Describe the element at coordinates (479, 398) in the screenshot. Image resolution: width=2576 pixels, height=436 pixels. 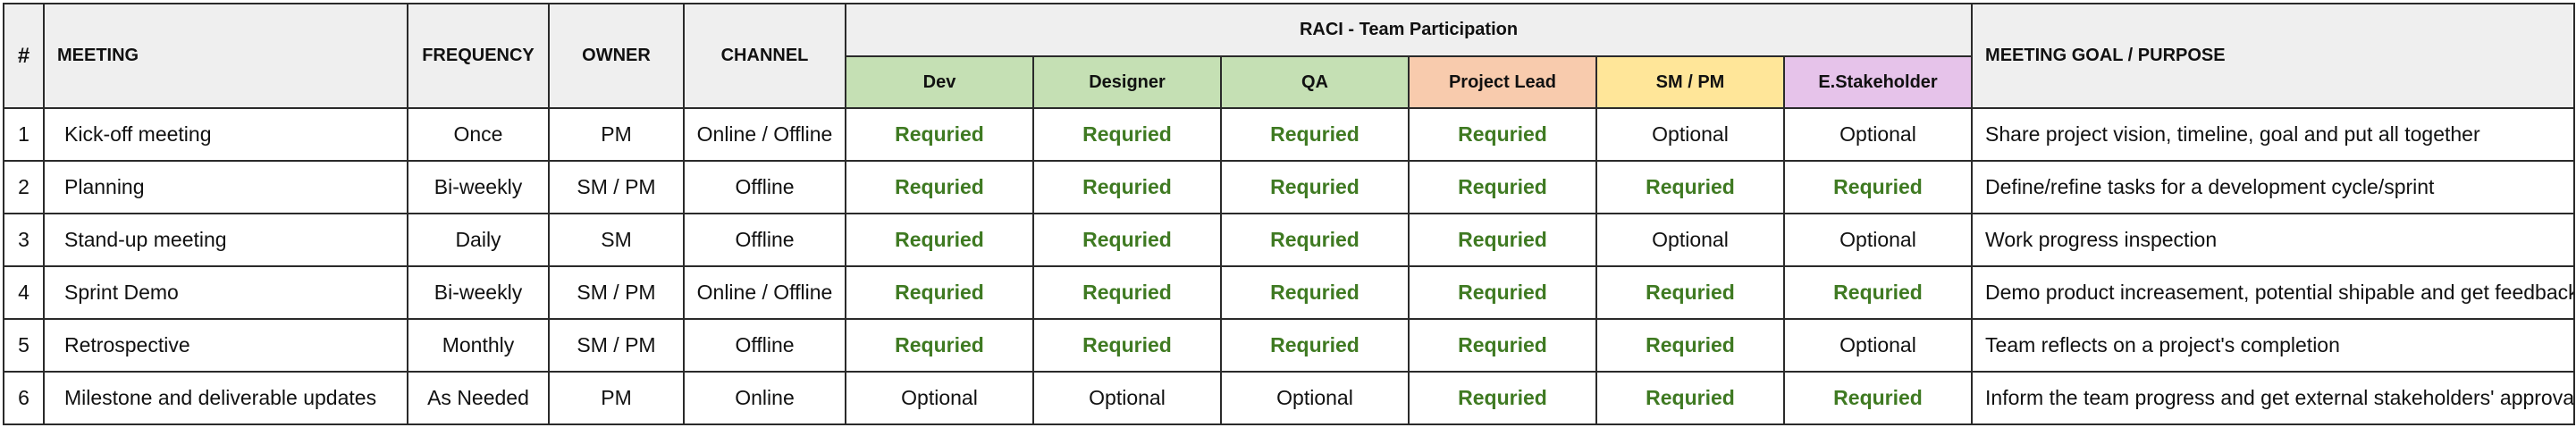
I see `frequency-cell: As Needed` at that location.